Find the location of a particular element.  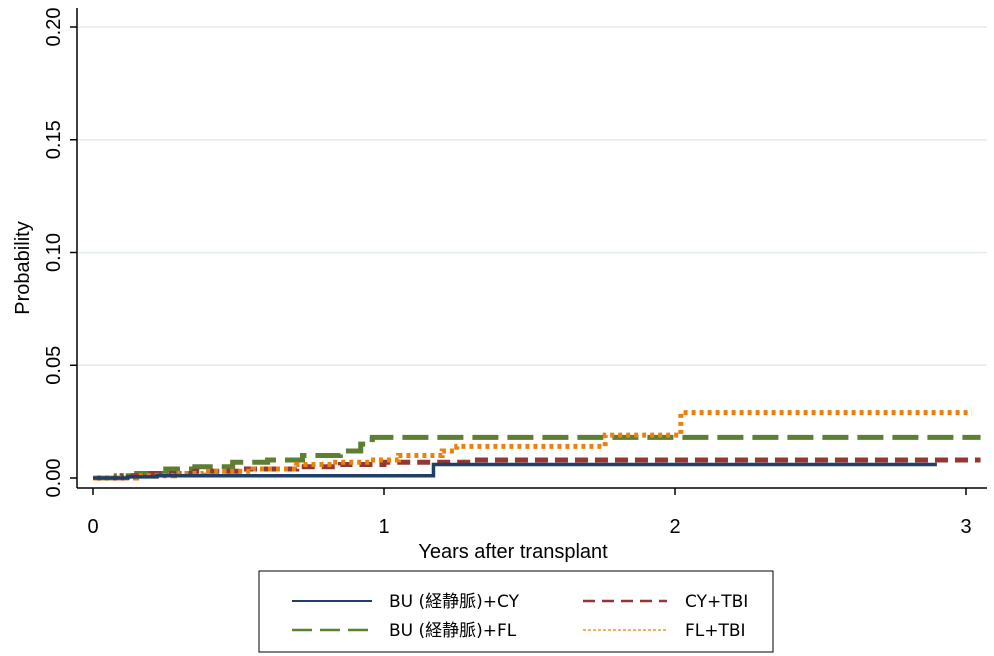

x-tick-label: 2 is located at coordinates (674, 527).